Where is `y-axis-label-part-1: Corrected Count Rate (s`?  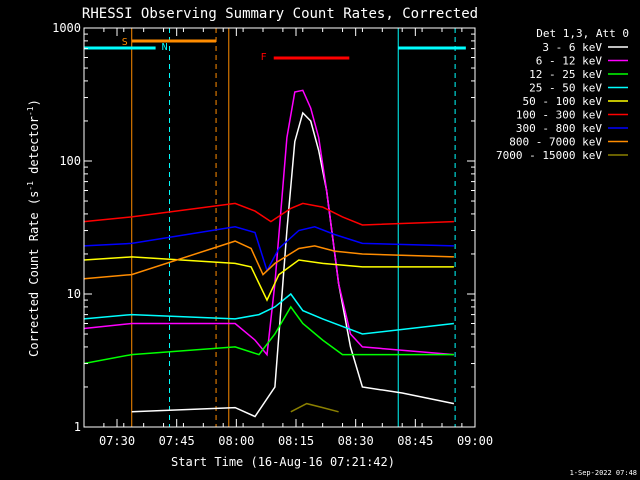
y-axis-label-part-1: Corrected Count Rate (s is located at coordinates (34, 274).